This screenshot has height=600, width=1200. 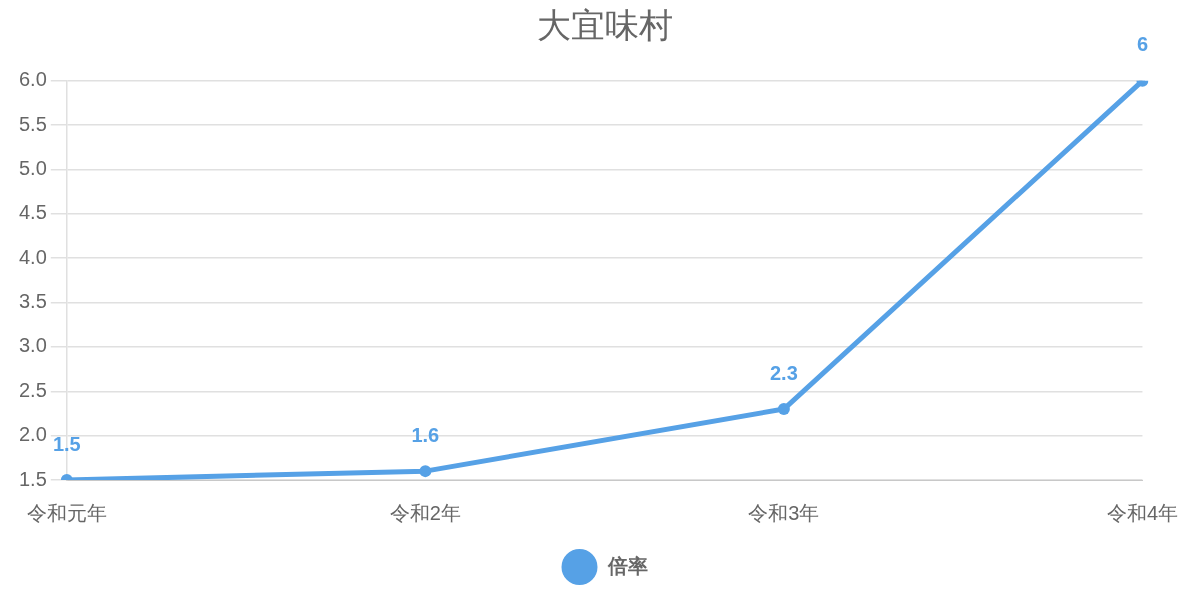 I want to click on x-tick-label: 令和3年, so click(x=784, y=512).